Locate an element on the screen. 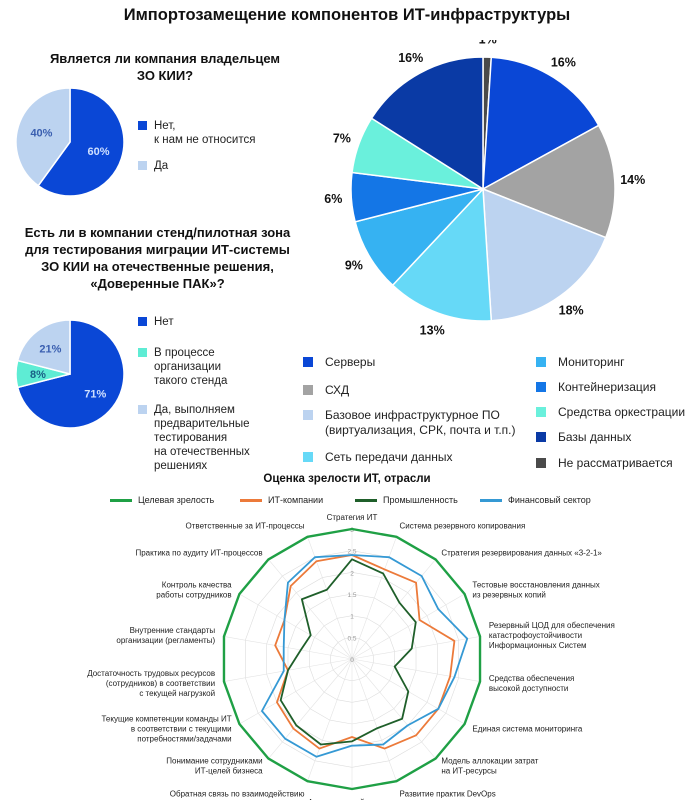 This screenshot has width=694, height=800. main-legend-item-servers: Серверы is located at coordinates (339, 362).